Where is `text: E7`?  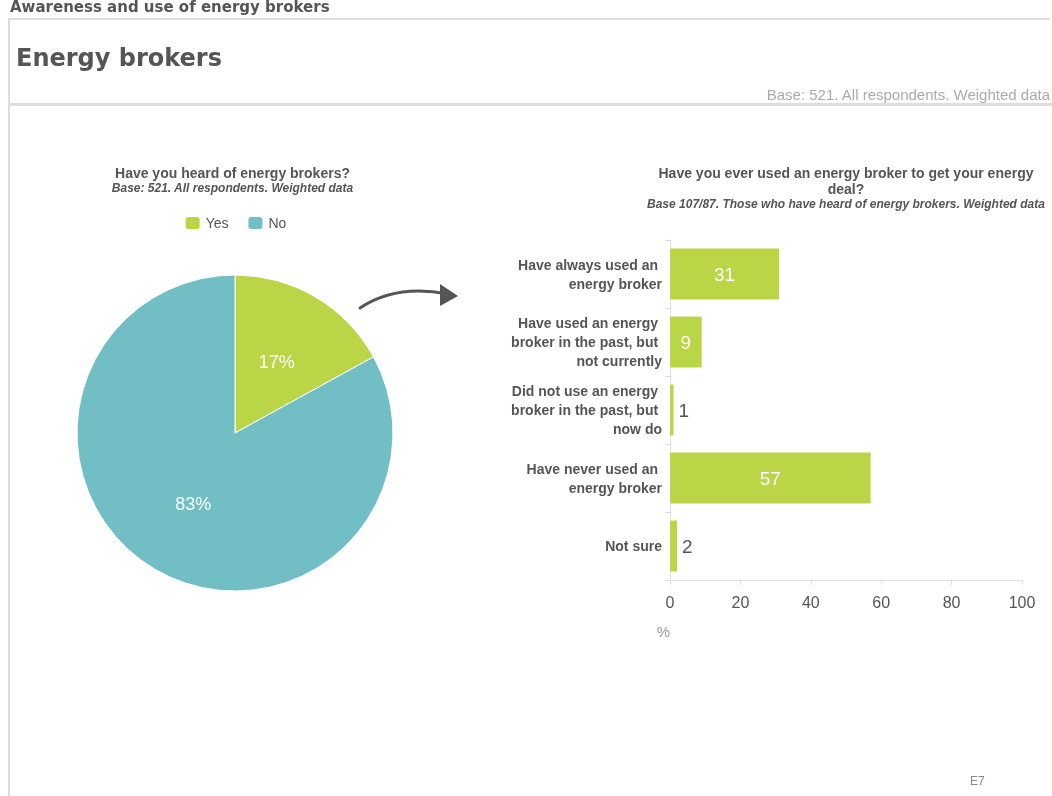 text: E7 is located at coordinates (977, 781).